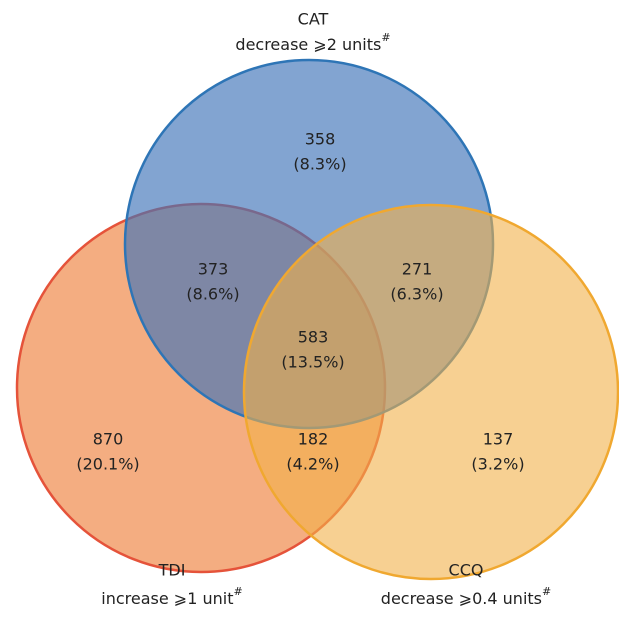  What do you see at coordinates (172, 570) in the screenshot?
I see `set-name: TDI` at bounding box center [172, 570].